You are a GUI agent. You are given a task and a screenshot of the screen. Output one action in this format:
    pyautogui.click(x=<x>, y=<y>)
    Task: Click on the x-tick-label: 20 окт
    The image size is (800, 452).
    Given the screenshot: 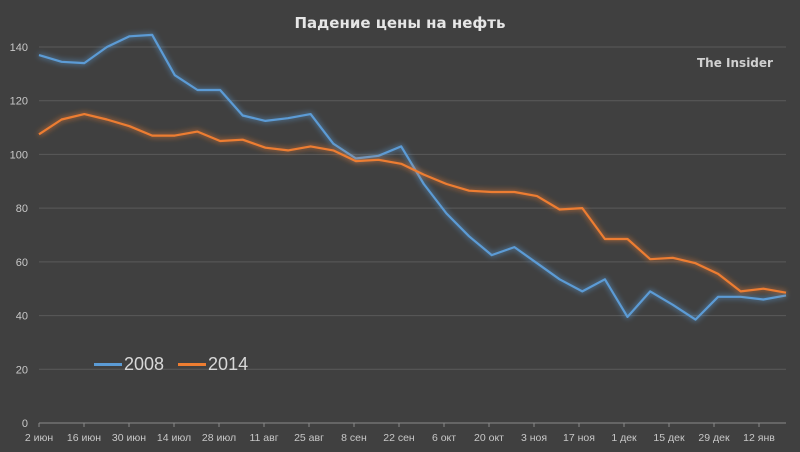 What is the action you would take?
    pyautogui.click(x=489, y=438)
    